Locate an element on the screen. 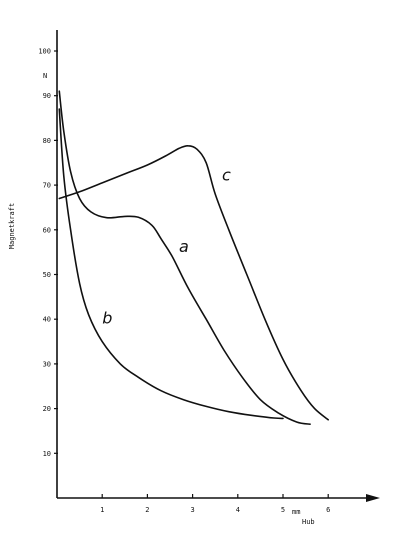  curve-label-b: b is located at coordinates (107, 318).